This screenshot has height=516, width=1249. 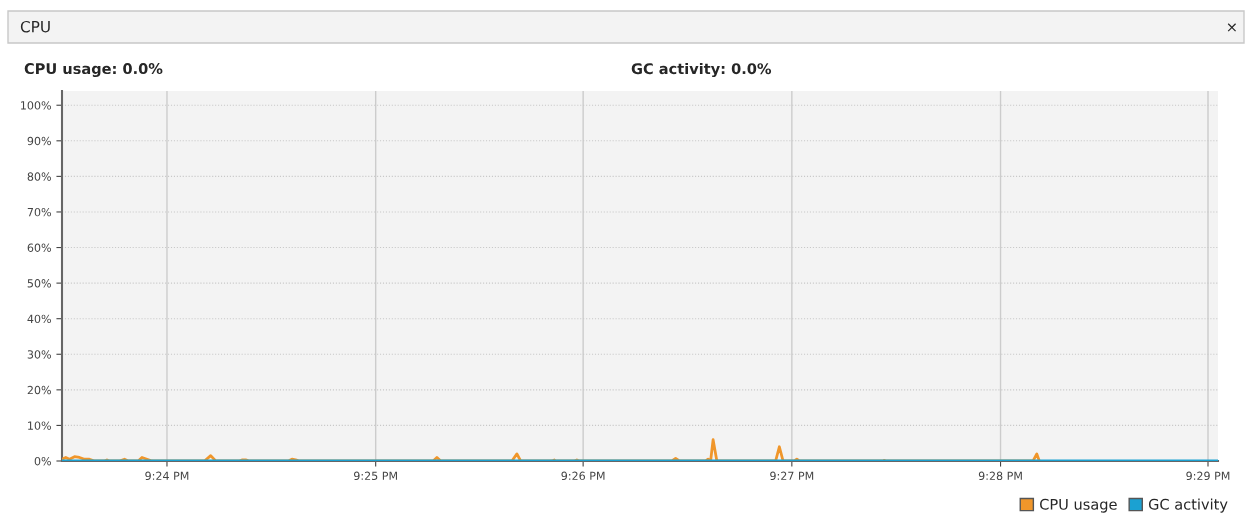 I want to click on x-tick-label: 9:25 PM, so click(x=375, y=476).